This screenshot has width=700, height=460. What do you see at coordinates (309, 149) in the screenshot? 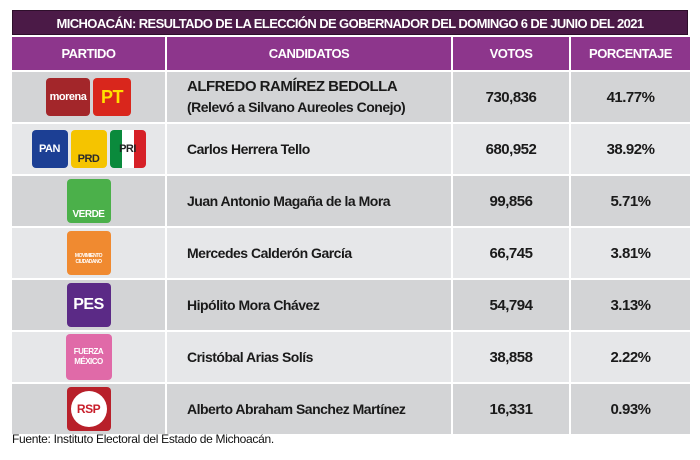
I see `candidate-name: Carlos Herrera Tello` at bounding box center [309, 149].